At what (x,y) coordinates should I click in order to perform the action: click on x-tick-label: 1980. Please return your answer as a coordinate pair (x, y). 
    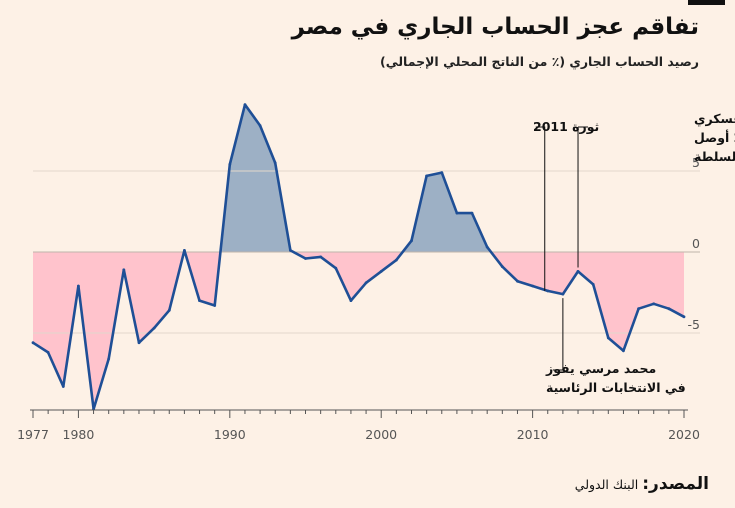
    Looking at the image, I should click on (79, 434).